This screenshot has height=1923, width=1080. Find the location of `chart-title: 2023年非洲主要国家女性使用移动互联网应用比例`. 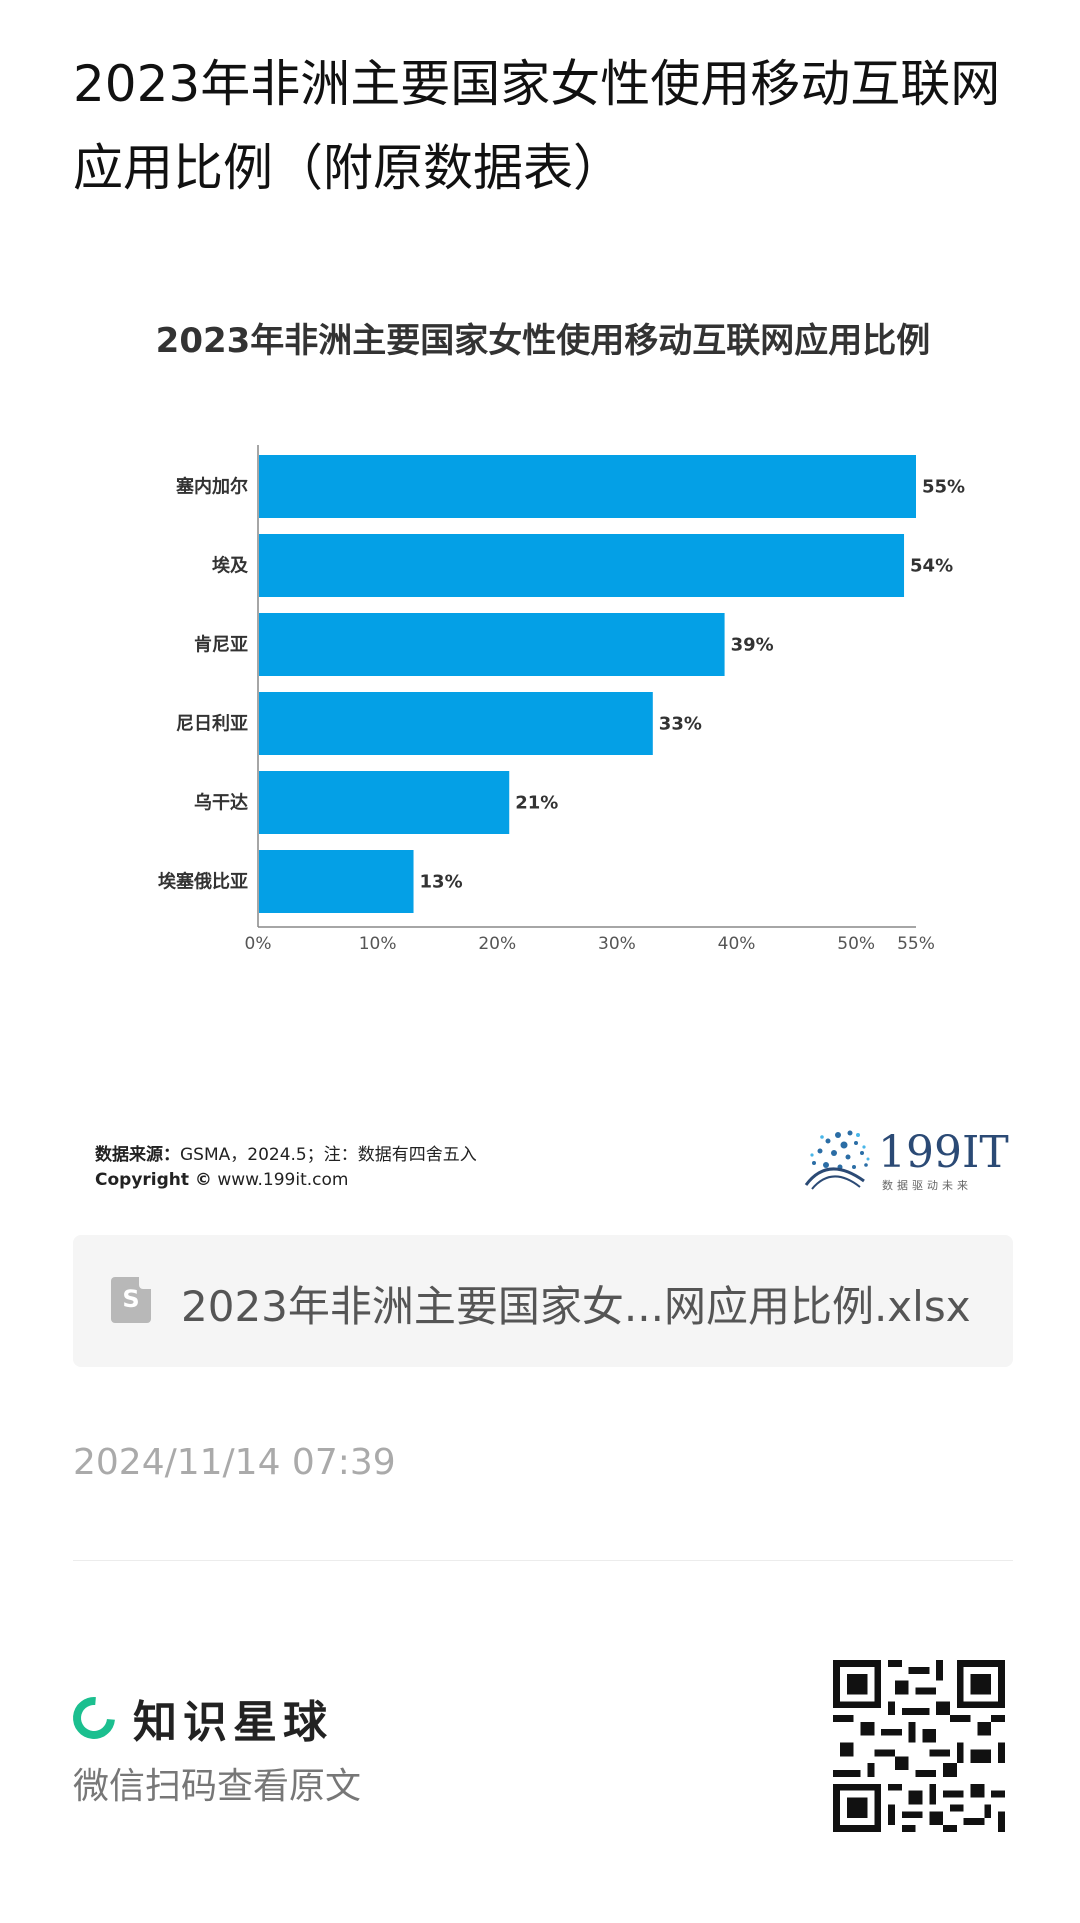

chart-title: 2023年非洲主要国家女性使用移动互联网应用比例 is located at coordinates (543, 341).